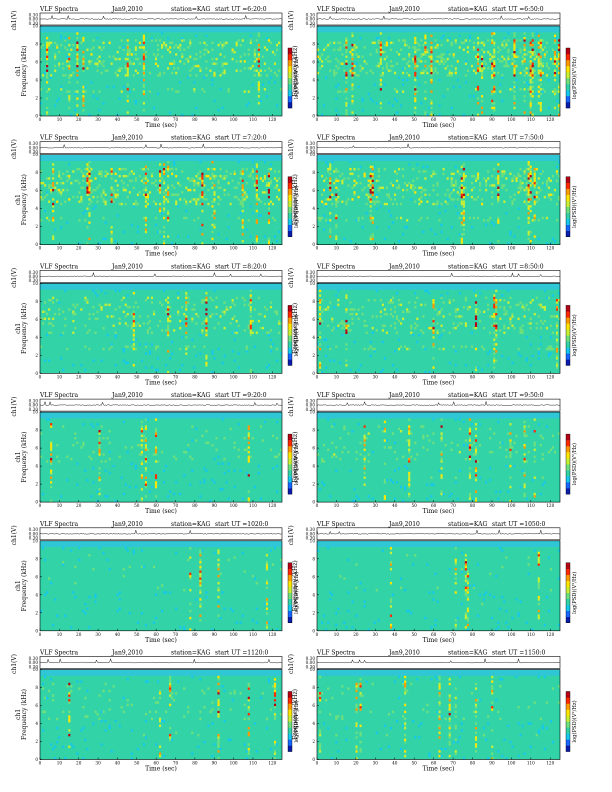 This screenshot has width=612, height=792. What do you see at coordinates (313, 576) in the screenshot?
I see `y-tick-label: 6` at bounding box center [313, 576].